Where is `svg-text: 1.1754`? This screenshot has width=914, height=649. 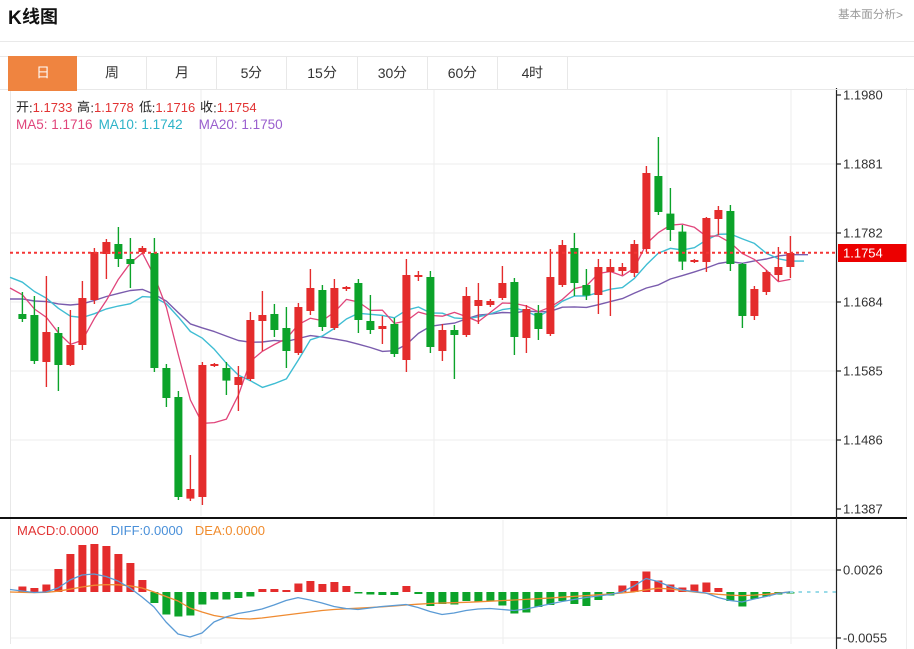
svg-text: 1.1754 is located at coordinates (863, 253).